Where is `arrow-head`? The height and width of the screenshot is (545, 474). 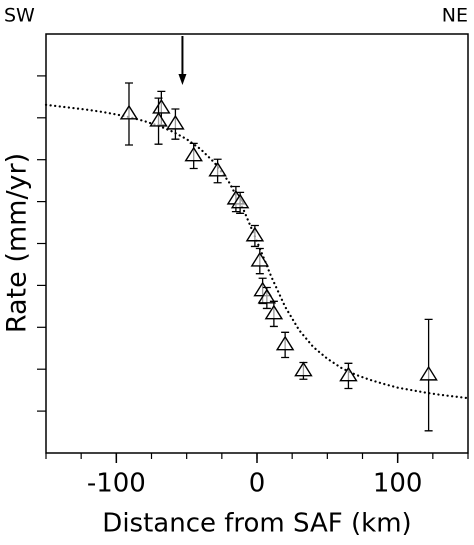 arrow-head is located at coordinates (182, 79).